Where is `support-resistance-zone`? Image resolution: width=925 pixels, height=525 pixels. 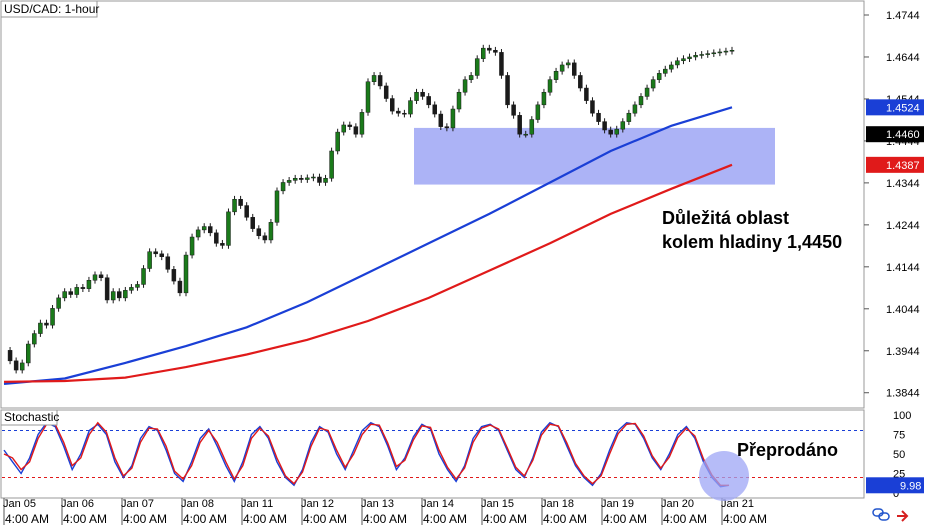
support-resistance-zone is located at coordinates (594, 156).